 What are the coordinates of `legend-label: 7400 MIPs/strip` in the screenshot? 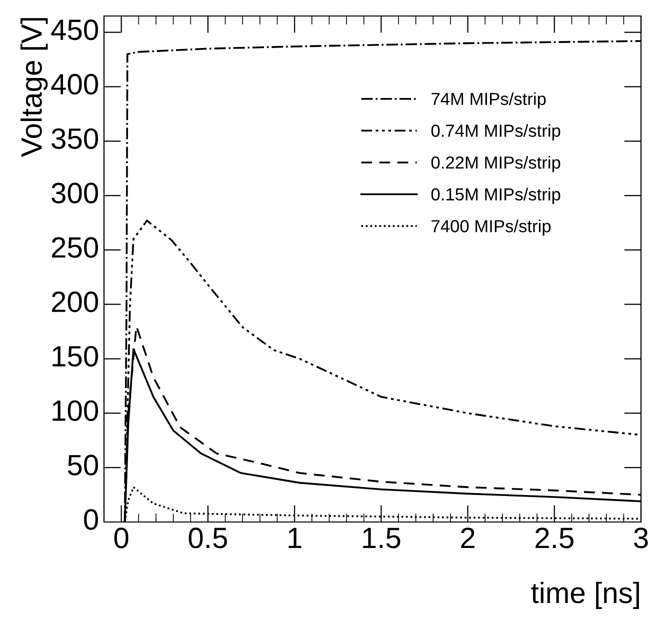 It's located at (491, 228).